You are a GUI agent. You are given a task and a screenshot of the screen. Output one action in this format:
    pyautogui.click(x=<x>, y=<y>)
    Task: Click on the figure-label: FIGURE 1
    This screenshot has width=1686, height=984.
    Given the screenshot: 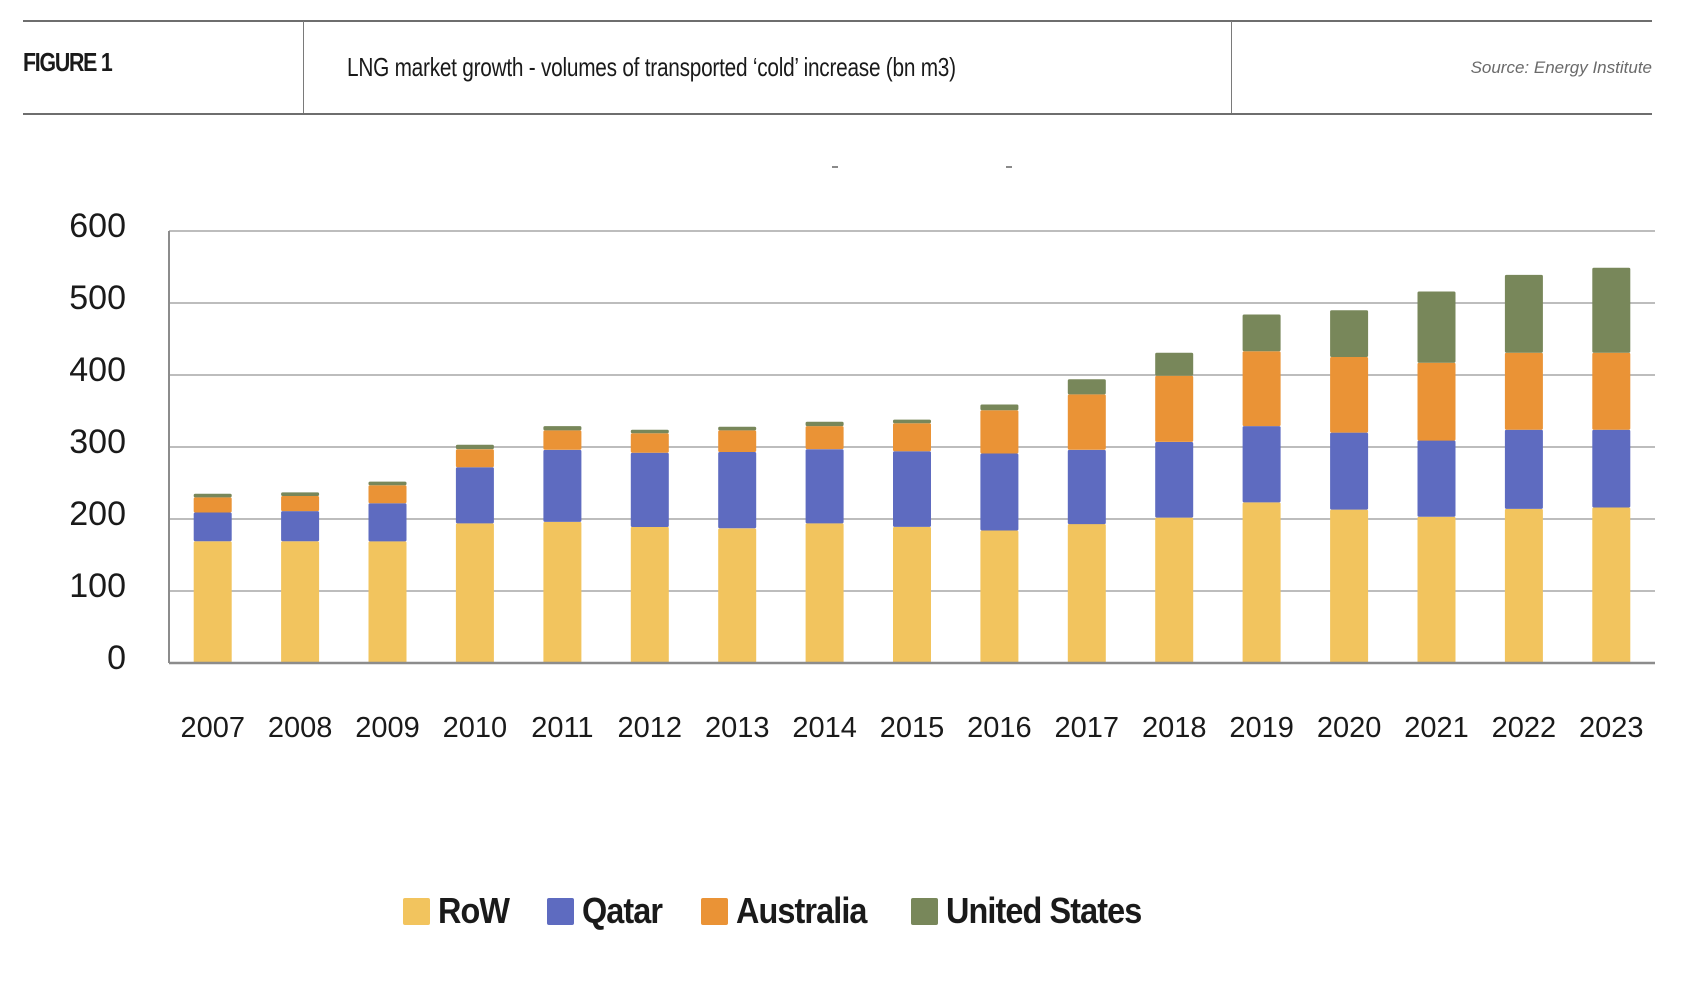 What is the action you would take?
    pyautogui.click(x=68, y=62)
    